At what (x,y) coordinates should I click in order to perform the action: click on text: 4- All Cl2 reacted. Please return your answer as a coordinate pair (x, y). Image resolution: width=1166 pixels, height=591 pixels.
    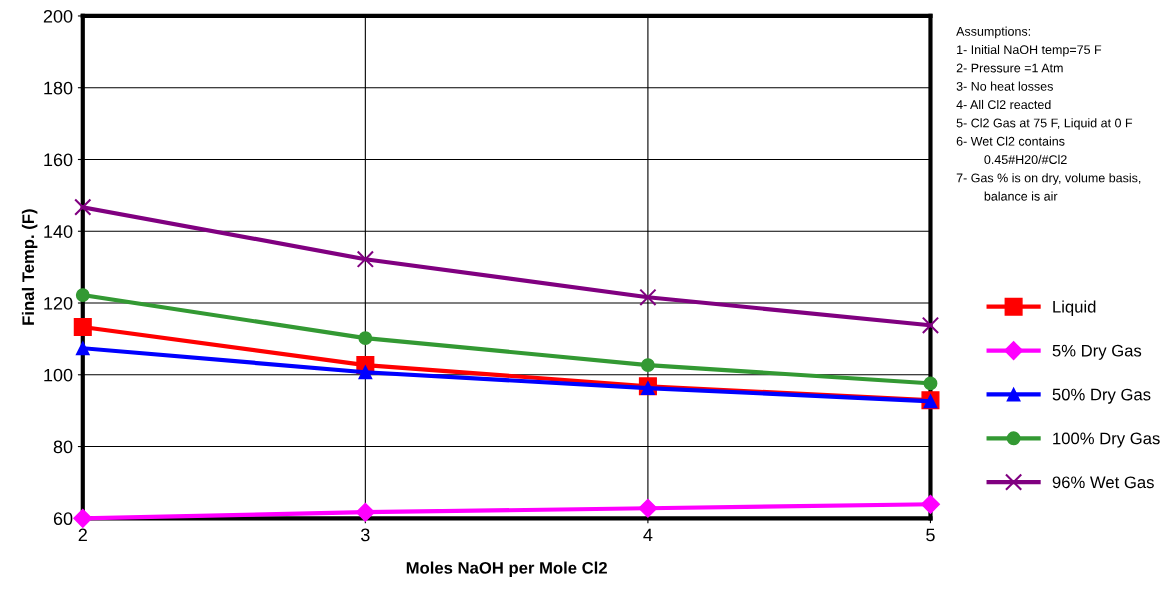
    Looking at the image, I should click on (1003, 104).